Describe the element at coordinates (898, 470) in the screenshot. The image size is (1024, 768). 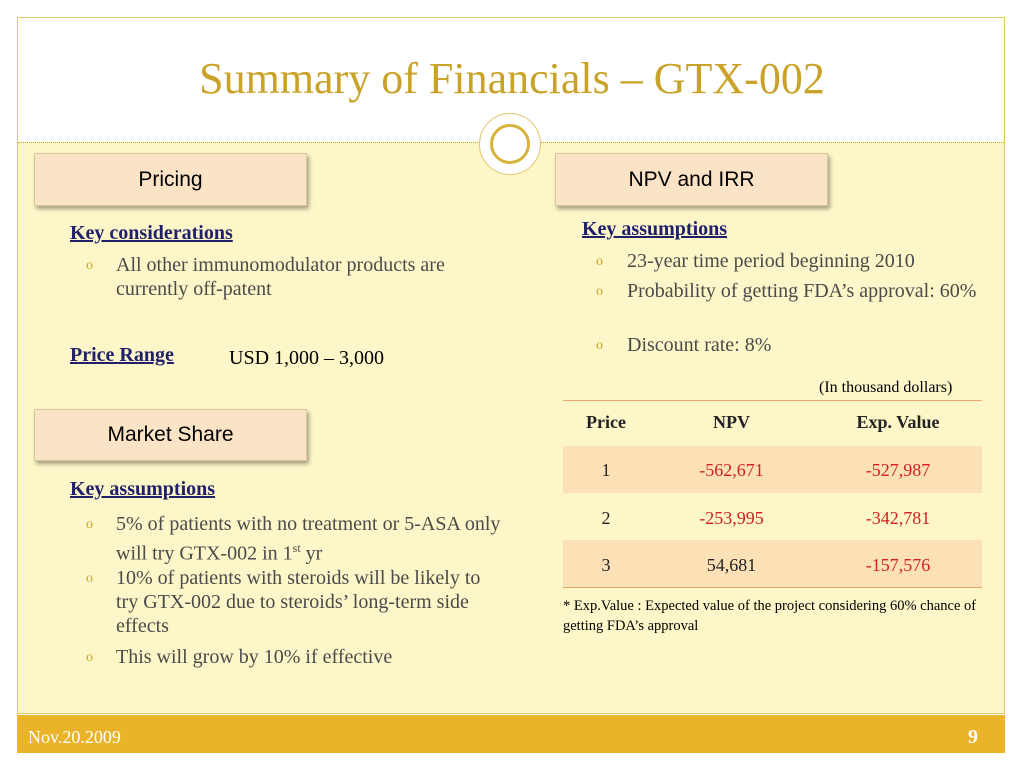
I see `table-cell-exp-value: -527,987` at that location.